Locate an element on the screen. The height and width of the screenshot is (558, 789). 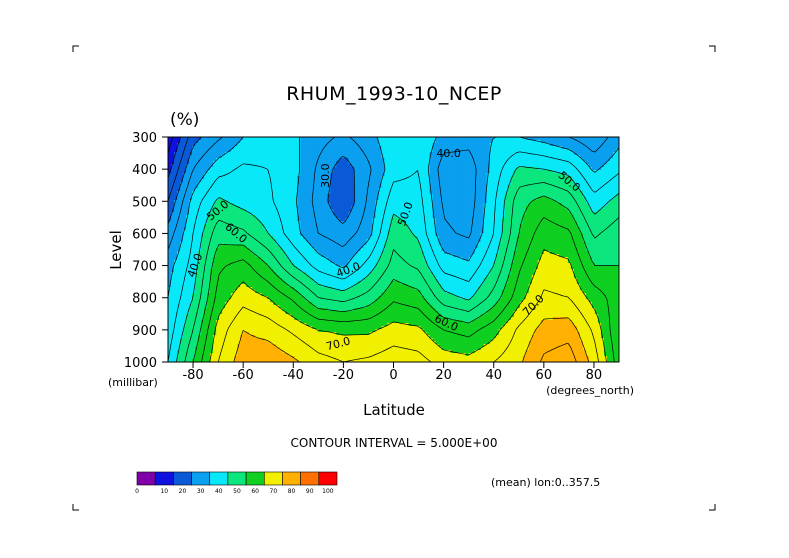
mean-note: (mean) lon:0..357.5 is located at coordinates (545, 482).